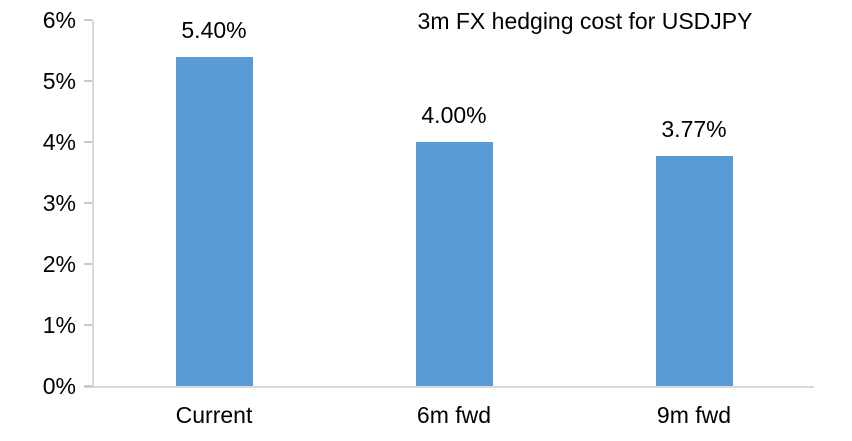  What do you see at coordinates (59, 81) in the screenshot?
I see `y-tick-label: 5%` at bounding box center [59, 81].